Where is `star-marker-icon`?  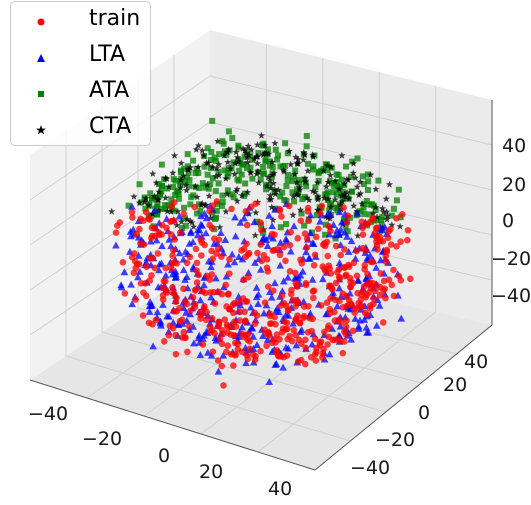 star-marker-icon is located at coordinates (41, 130).